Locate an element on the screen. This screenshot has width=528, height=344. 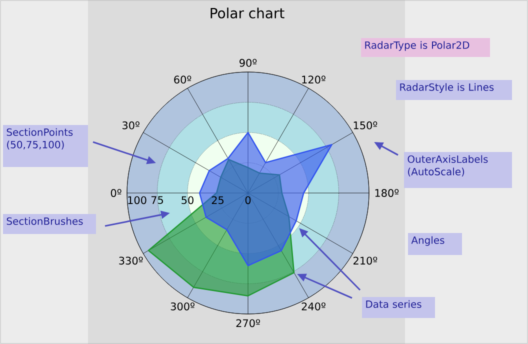
spoke-label: 150º is located at coordinates (366, 125).